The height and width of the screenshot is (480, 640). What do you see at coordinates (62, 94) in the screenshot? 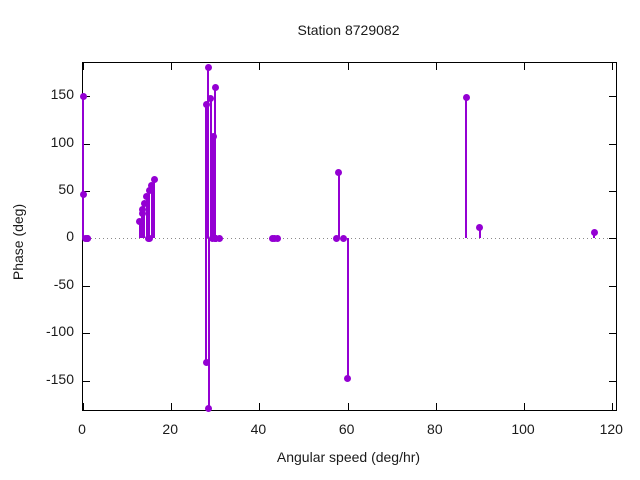
I see `y-tick-label: 150` at bounding box center [62, 94].